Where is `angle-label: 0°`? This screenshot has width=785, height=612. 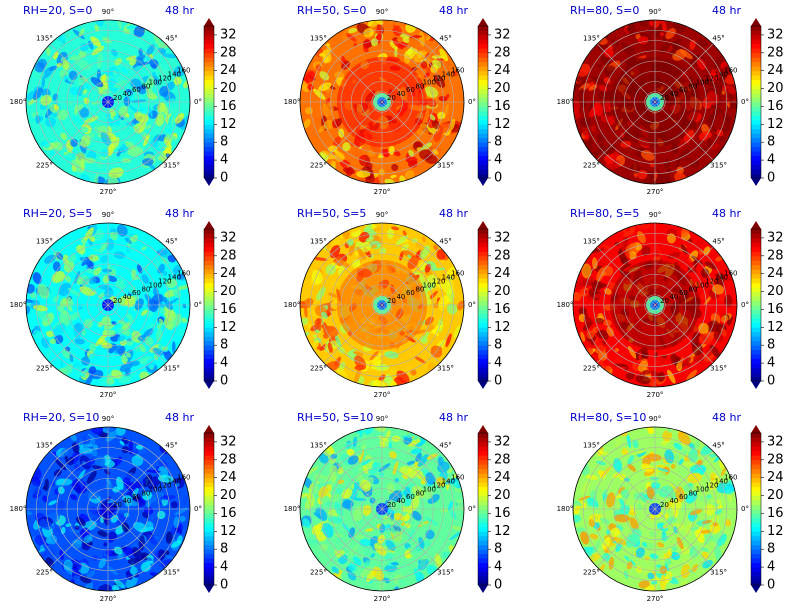
angle-label: 0° is located at coordinates (472, 102).